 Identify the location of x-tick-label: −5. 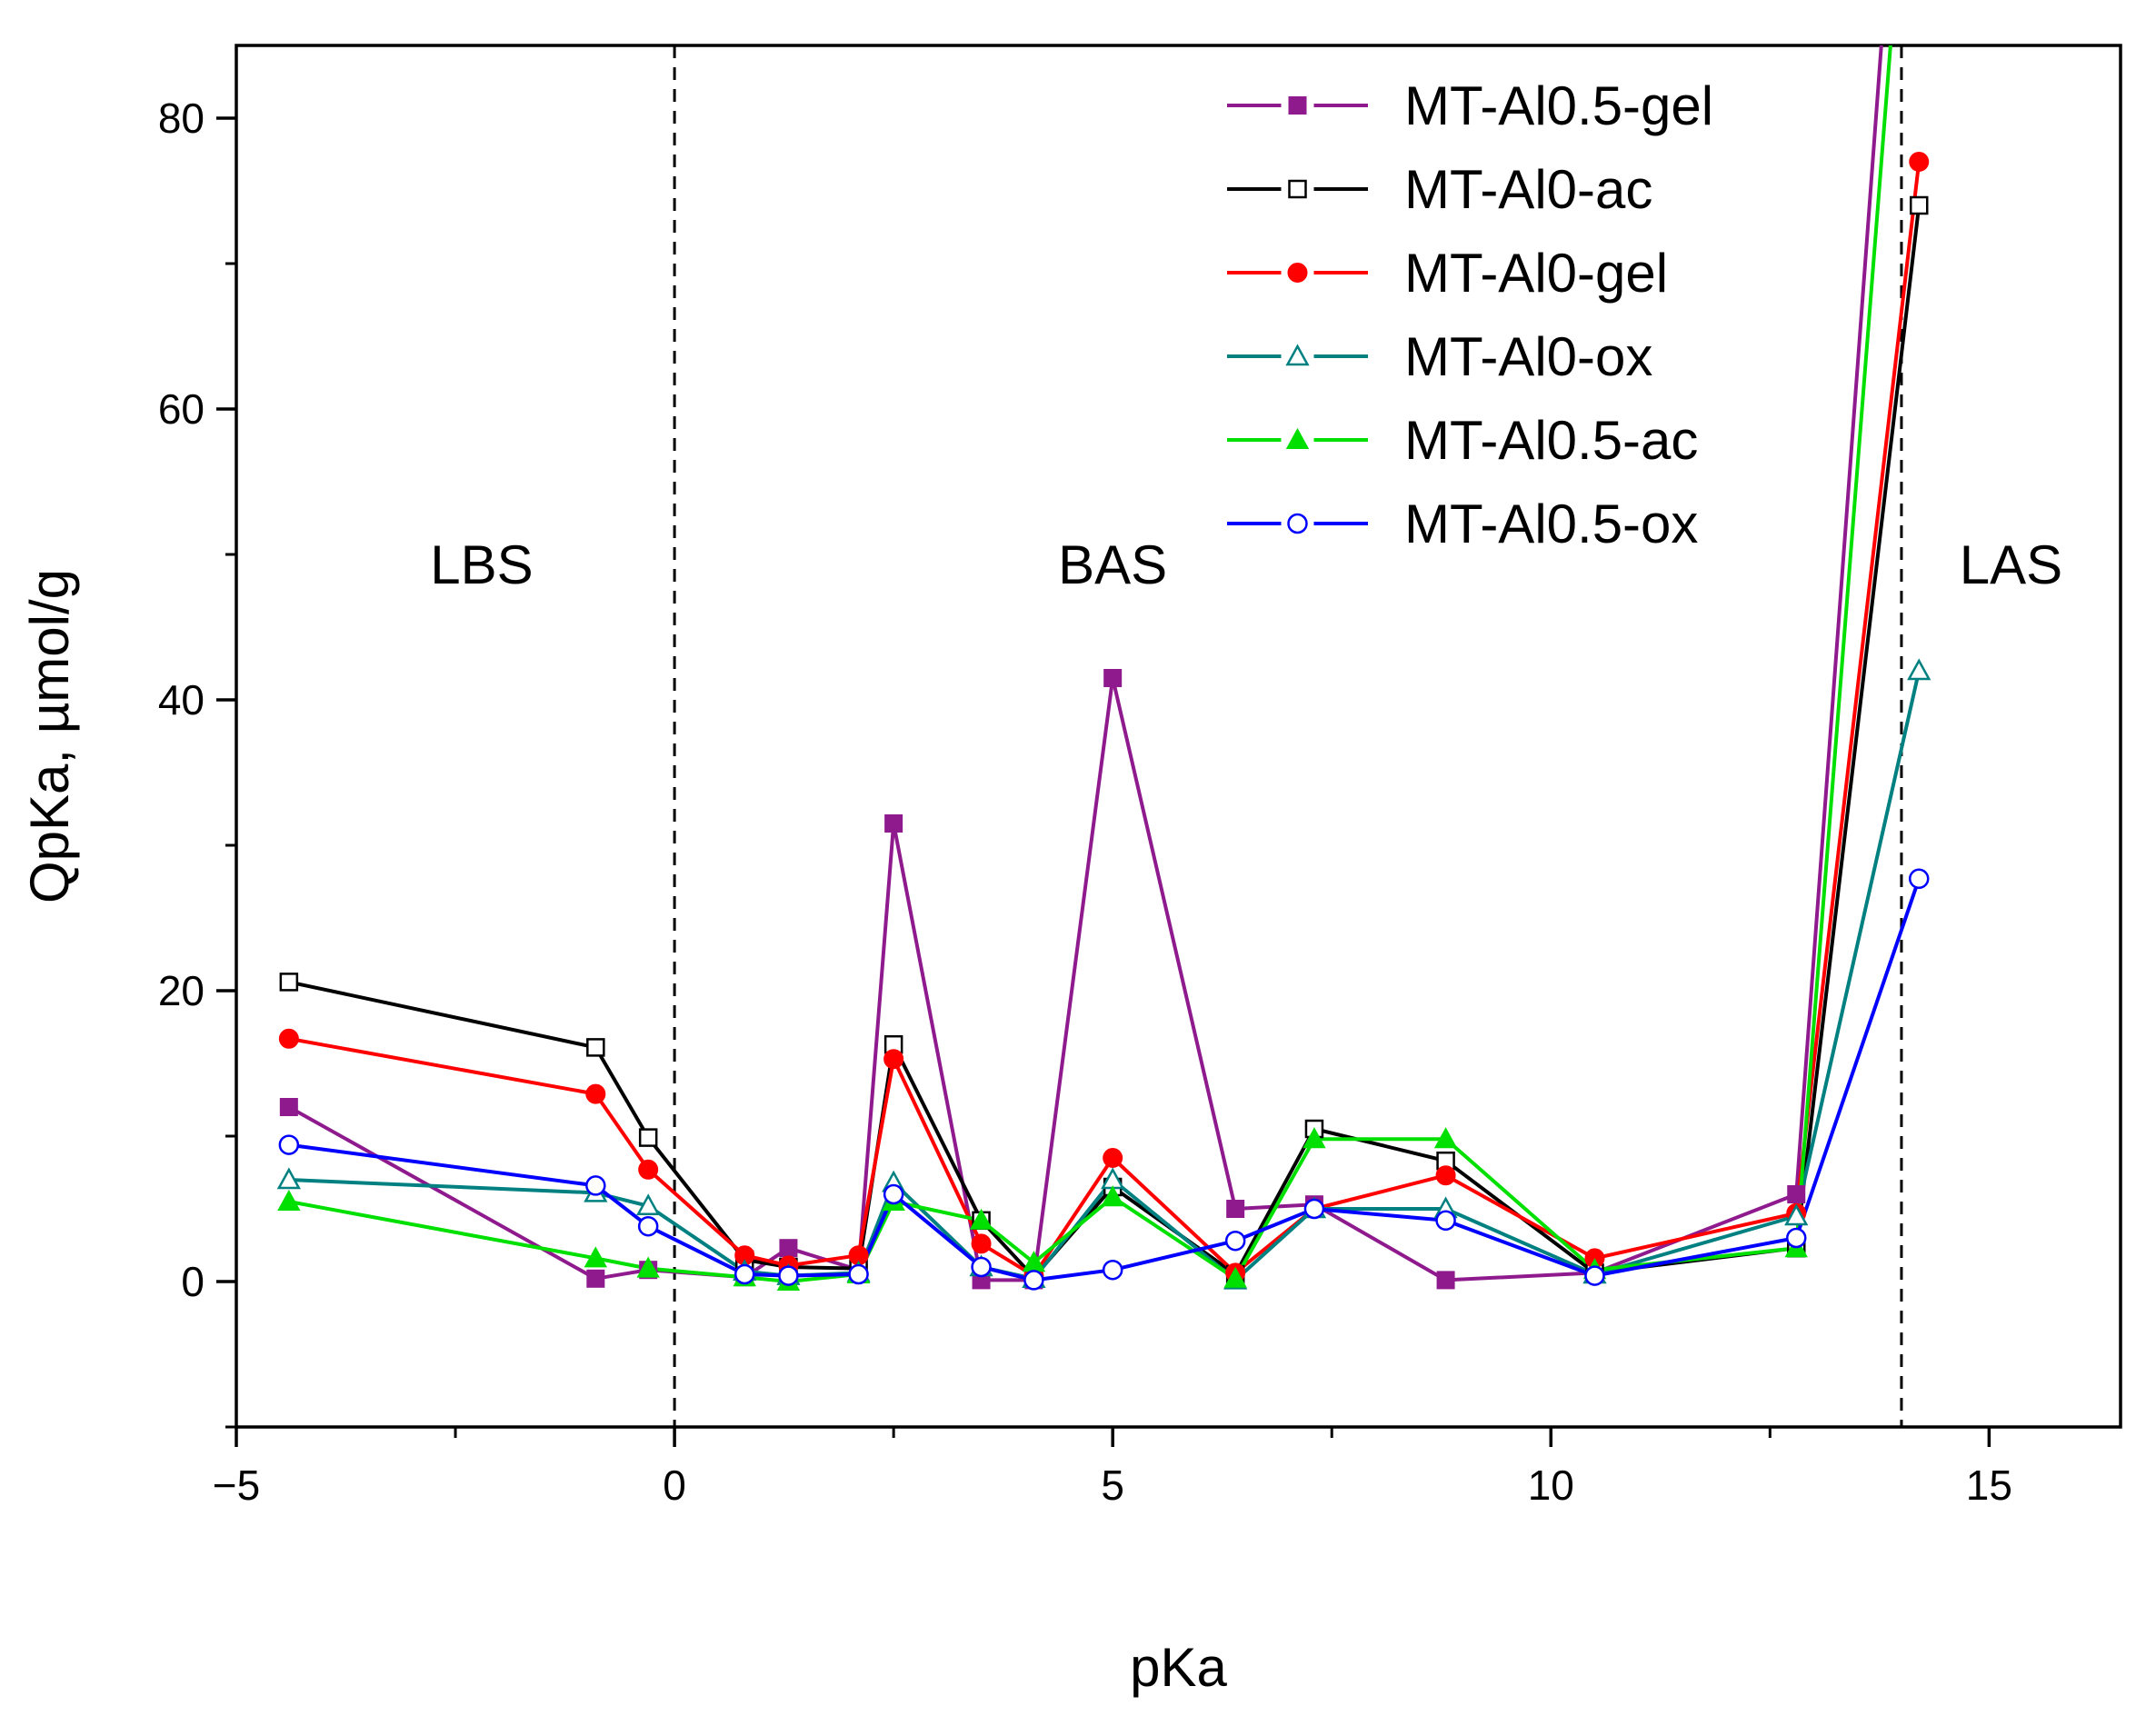
(236, 1485).